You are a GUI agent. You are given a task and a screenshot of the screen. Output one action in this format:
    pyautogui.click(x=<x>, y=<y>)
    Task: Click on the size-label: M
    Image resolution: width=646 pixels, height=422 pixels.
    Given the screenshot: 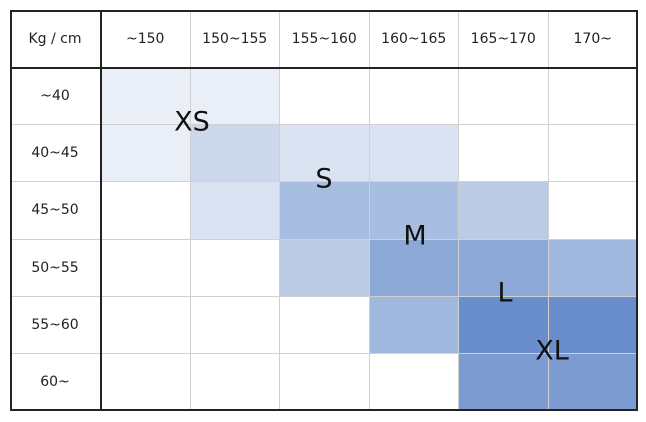 What is the action you would take?
    pyautogui.click(x=415, y=236)
    